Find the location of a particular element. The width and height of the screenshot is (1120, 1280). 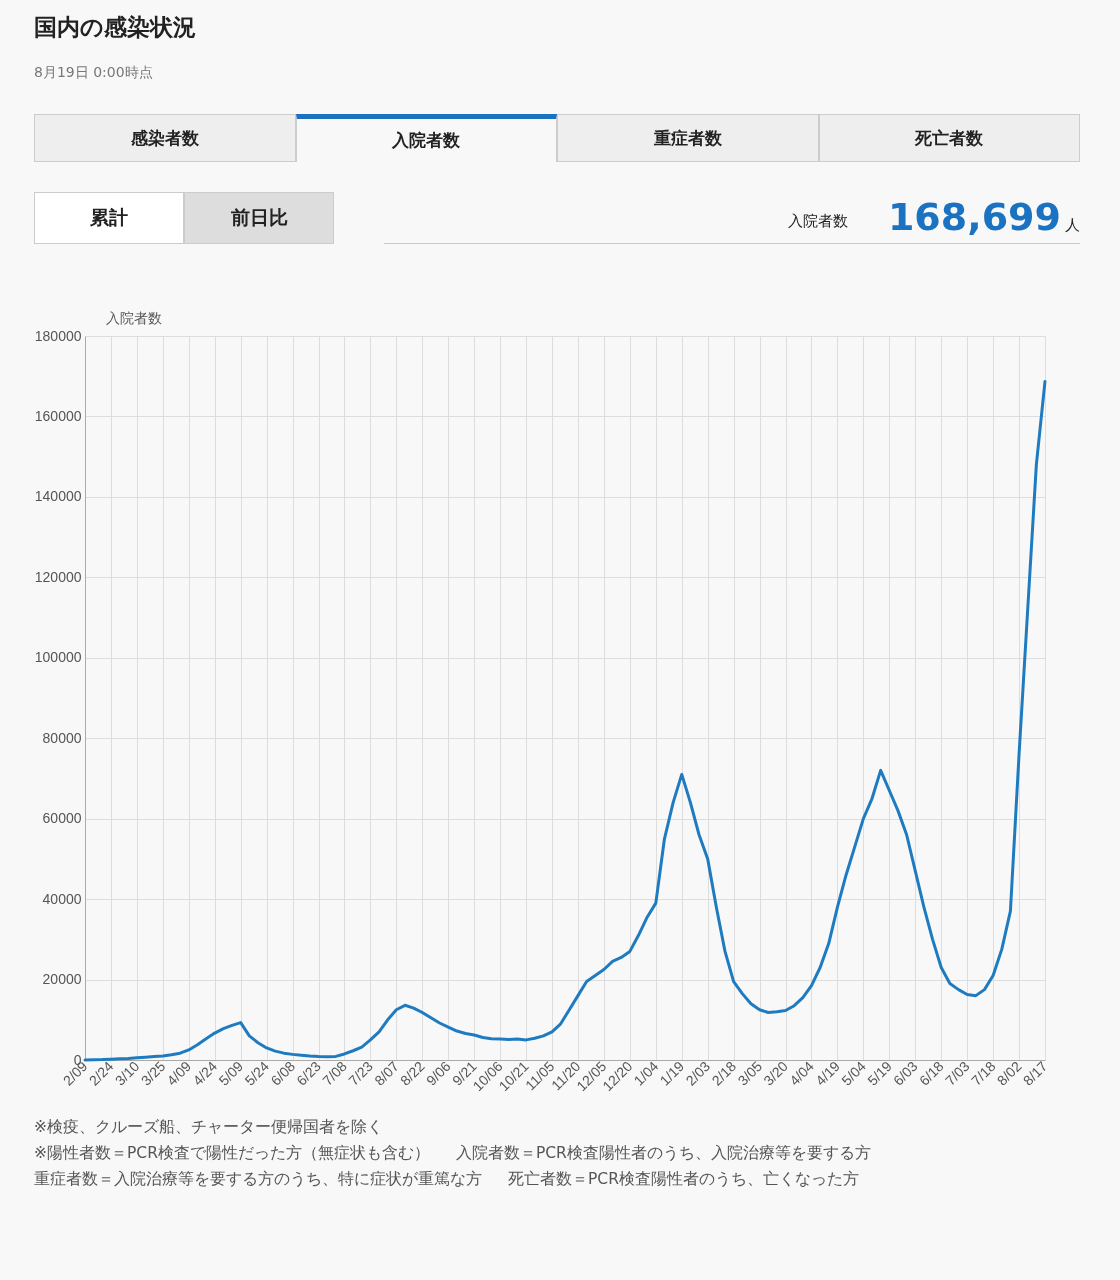

y-tick-label: 160000 is located at coordinates (58, 415).